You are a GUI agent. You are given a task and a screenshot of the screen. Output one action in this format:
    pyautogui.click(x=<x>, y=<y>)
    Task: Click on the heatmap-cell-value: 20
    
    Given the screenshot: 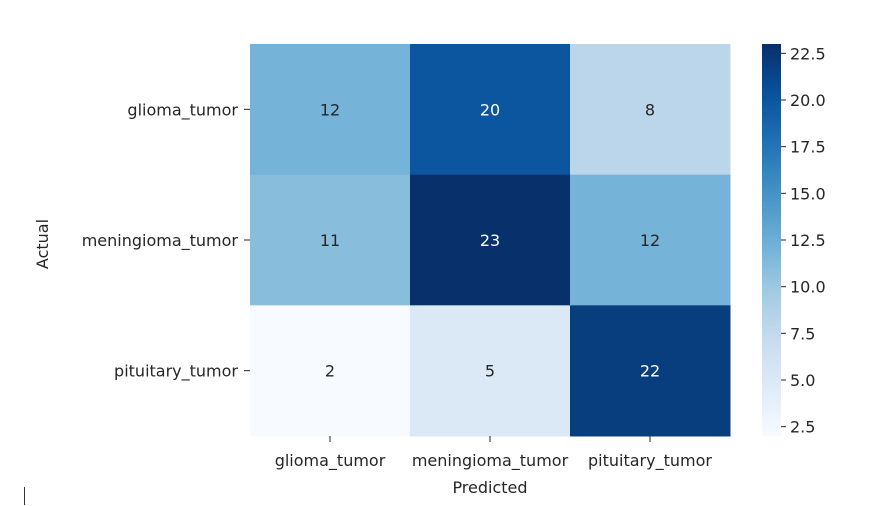 What is the action you would take?
    pyautogui.click(x=490, y=109)
    